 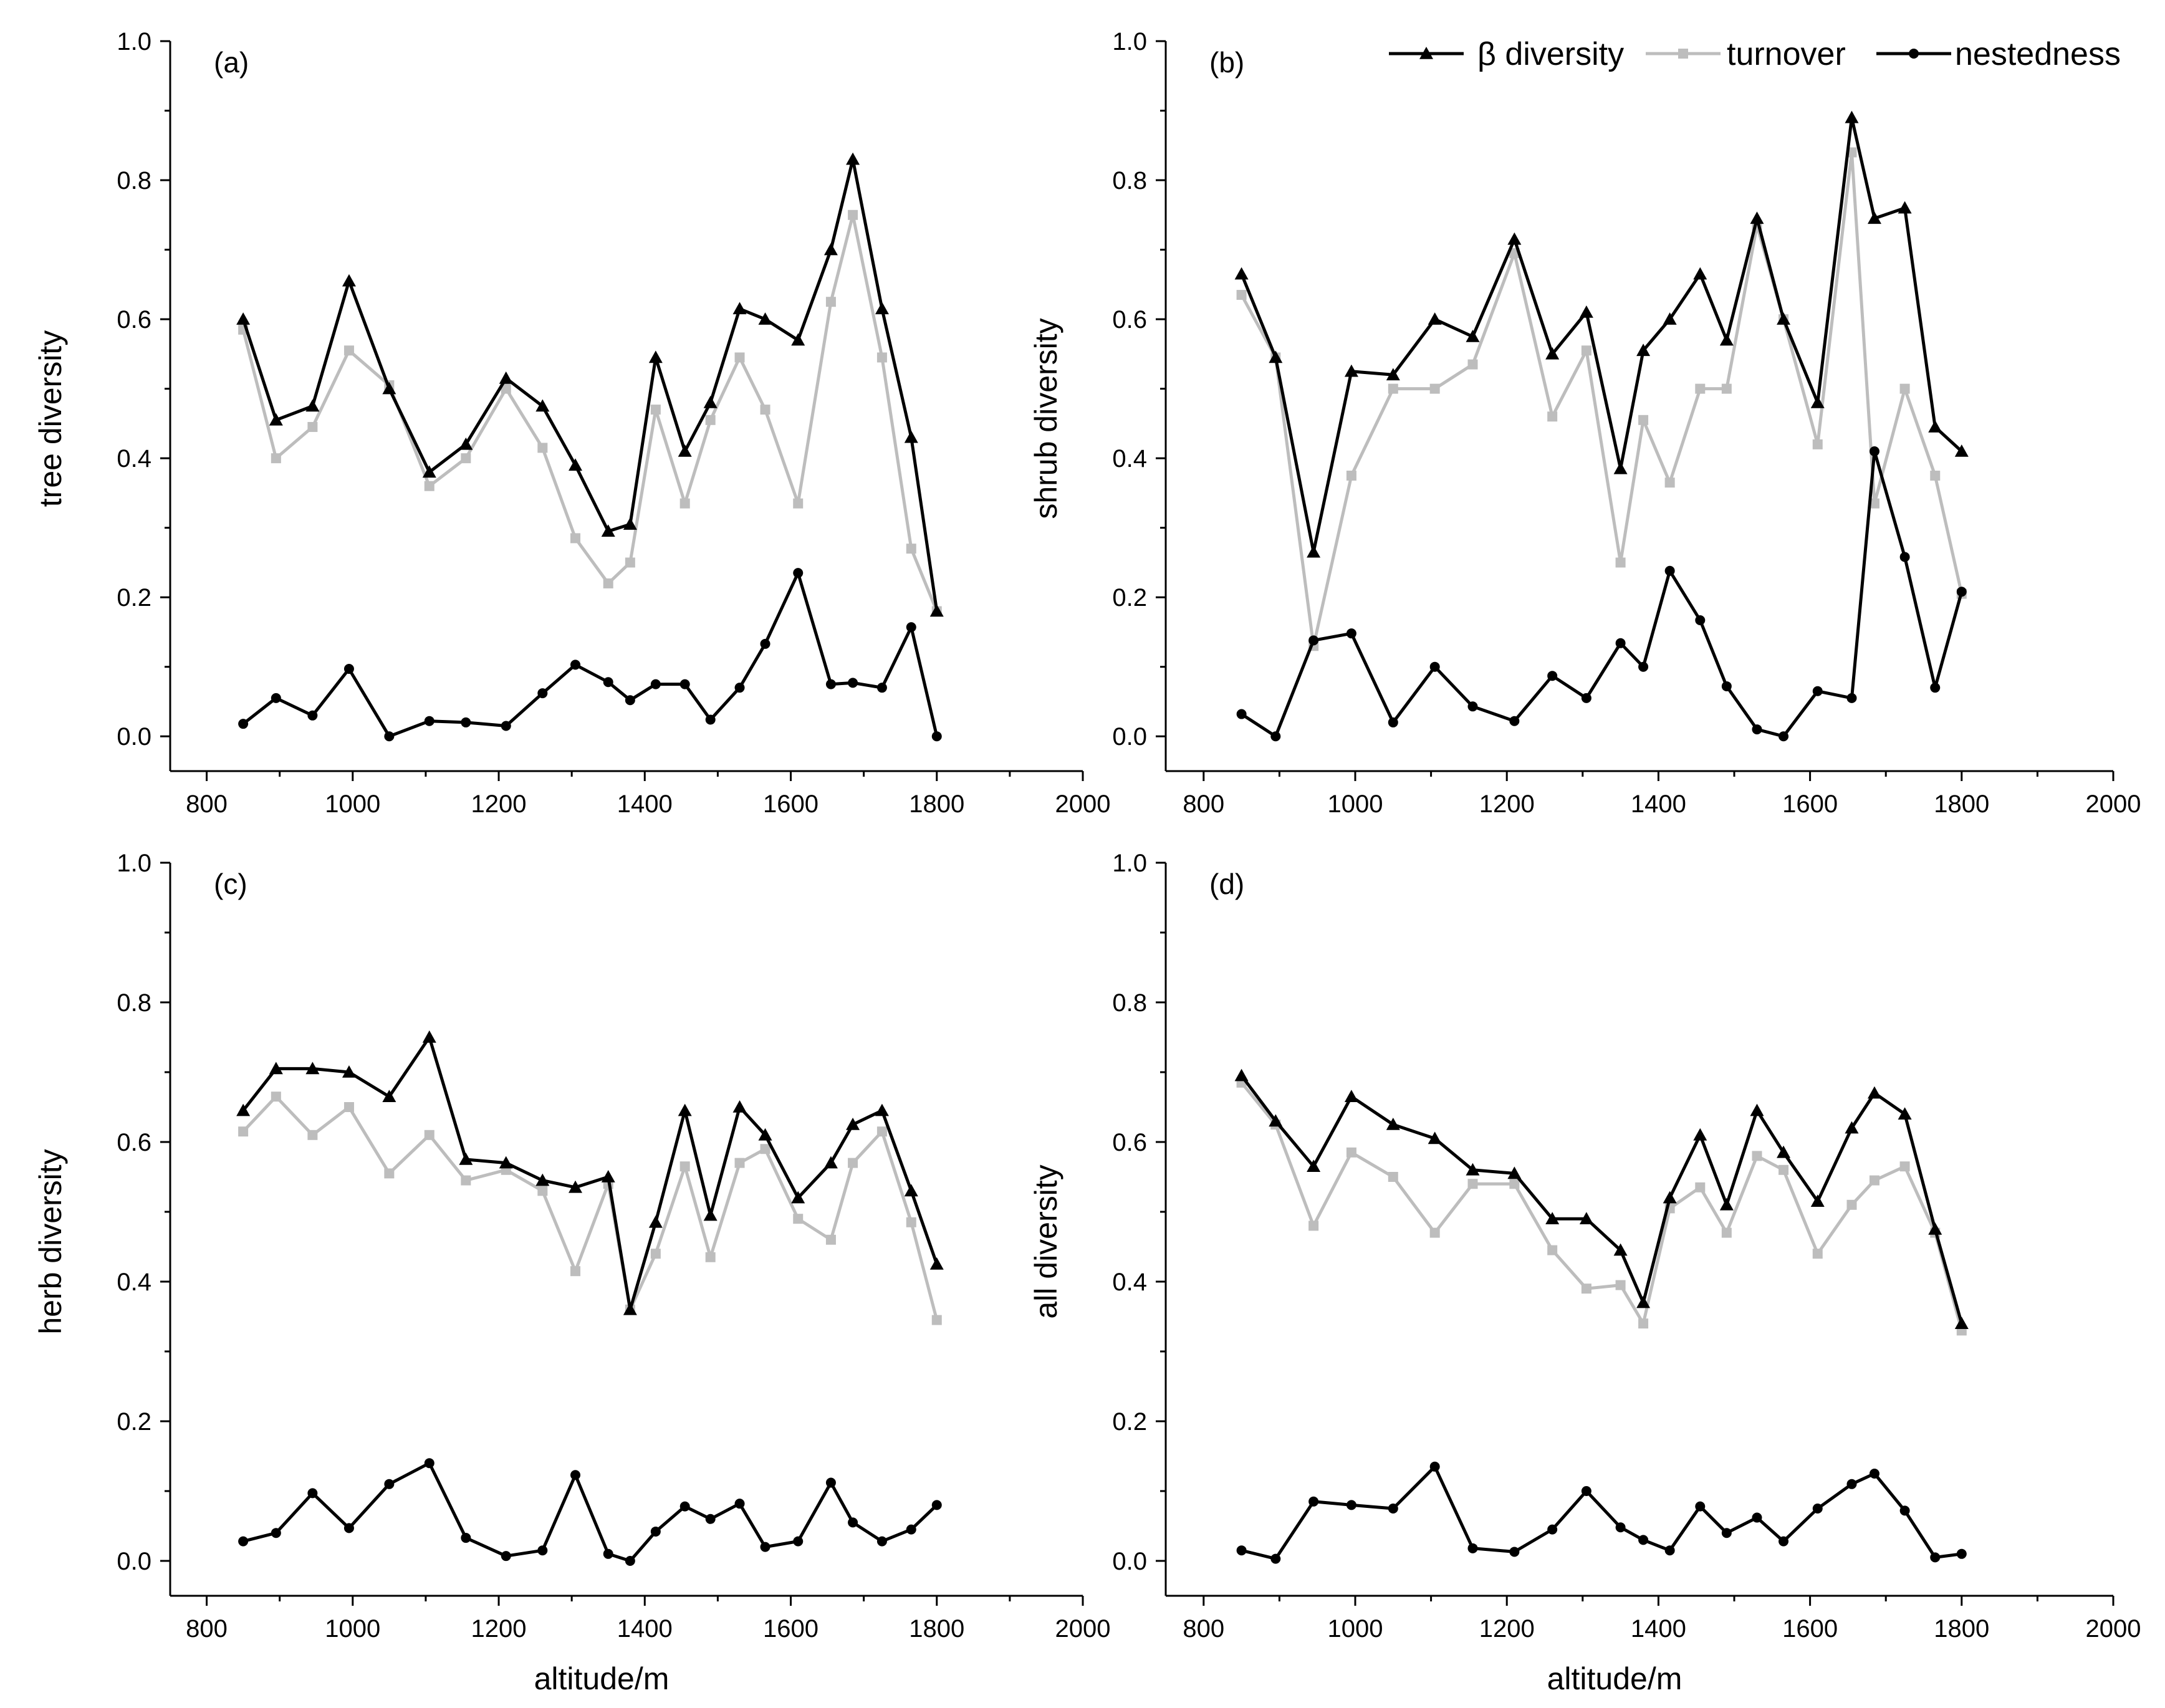 What do you see at coordinates (1046, 418) in the screenshot?
I see `y-axis-title: shrub diversity` at bounding box center [1046, 418].